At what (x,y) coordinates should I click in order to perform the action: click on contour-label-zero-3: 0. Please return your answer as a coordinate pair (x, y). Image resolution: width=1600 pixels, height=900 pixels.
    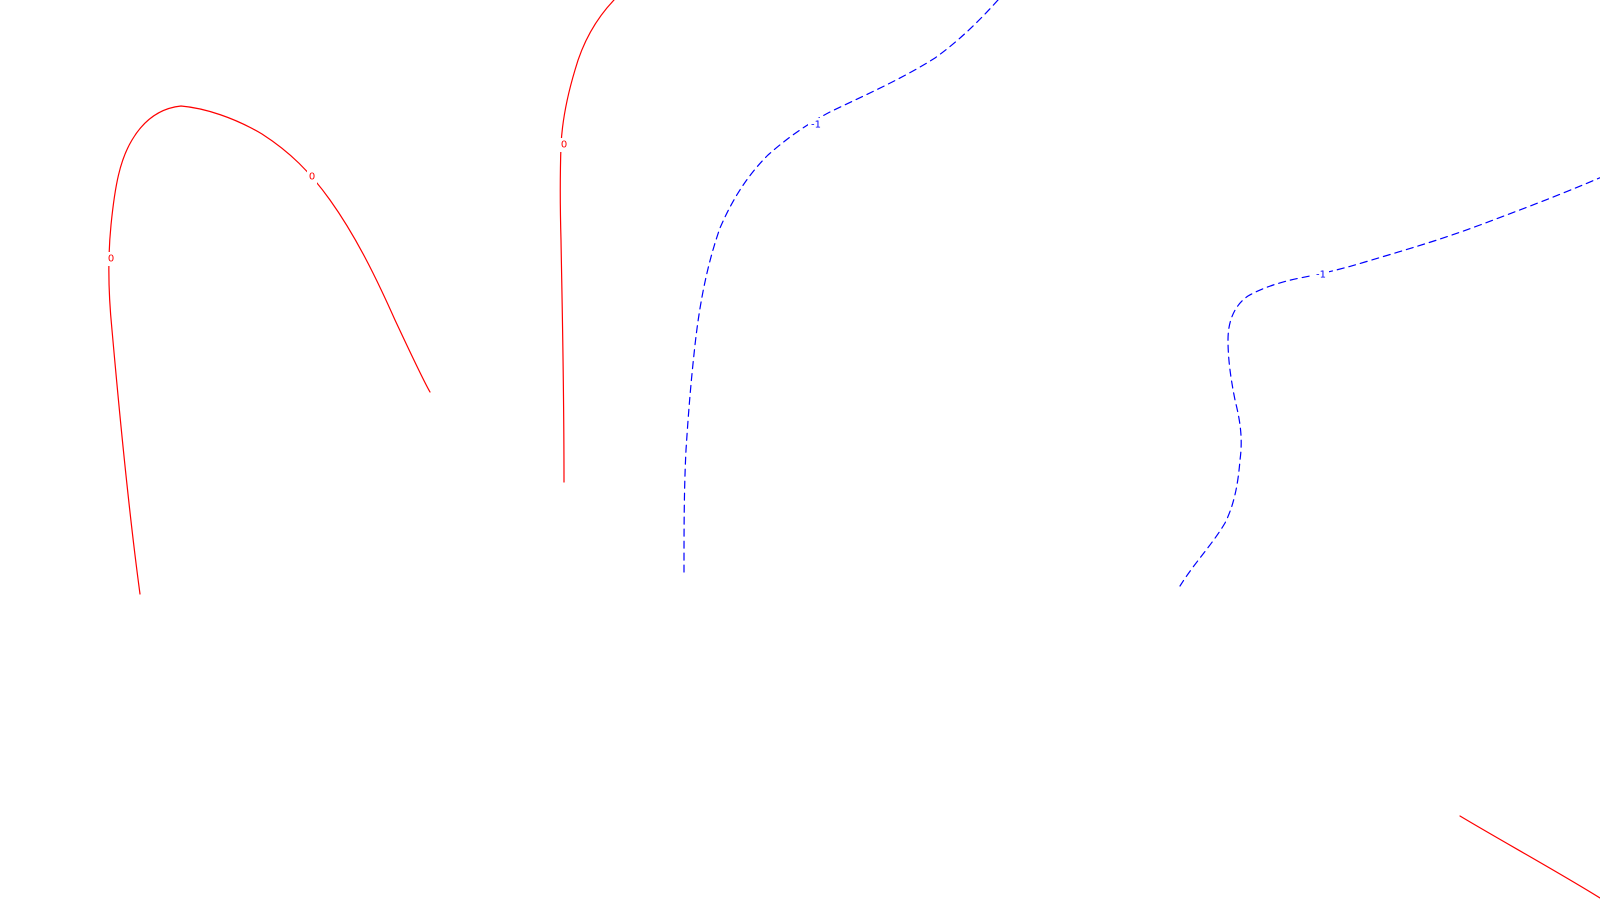
    Looking at the image, I should click on (564, 145).